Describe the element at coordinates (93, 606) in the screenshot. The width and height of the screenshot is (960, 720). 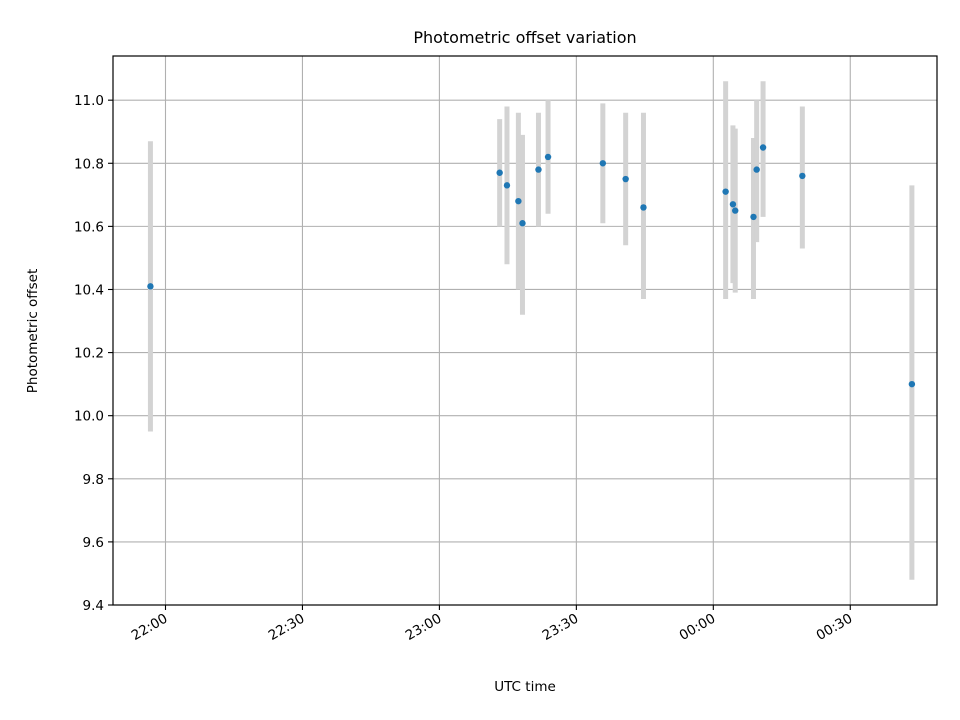
I see `y-tick-label: 9.4` at that location.